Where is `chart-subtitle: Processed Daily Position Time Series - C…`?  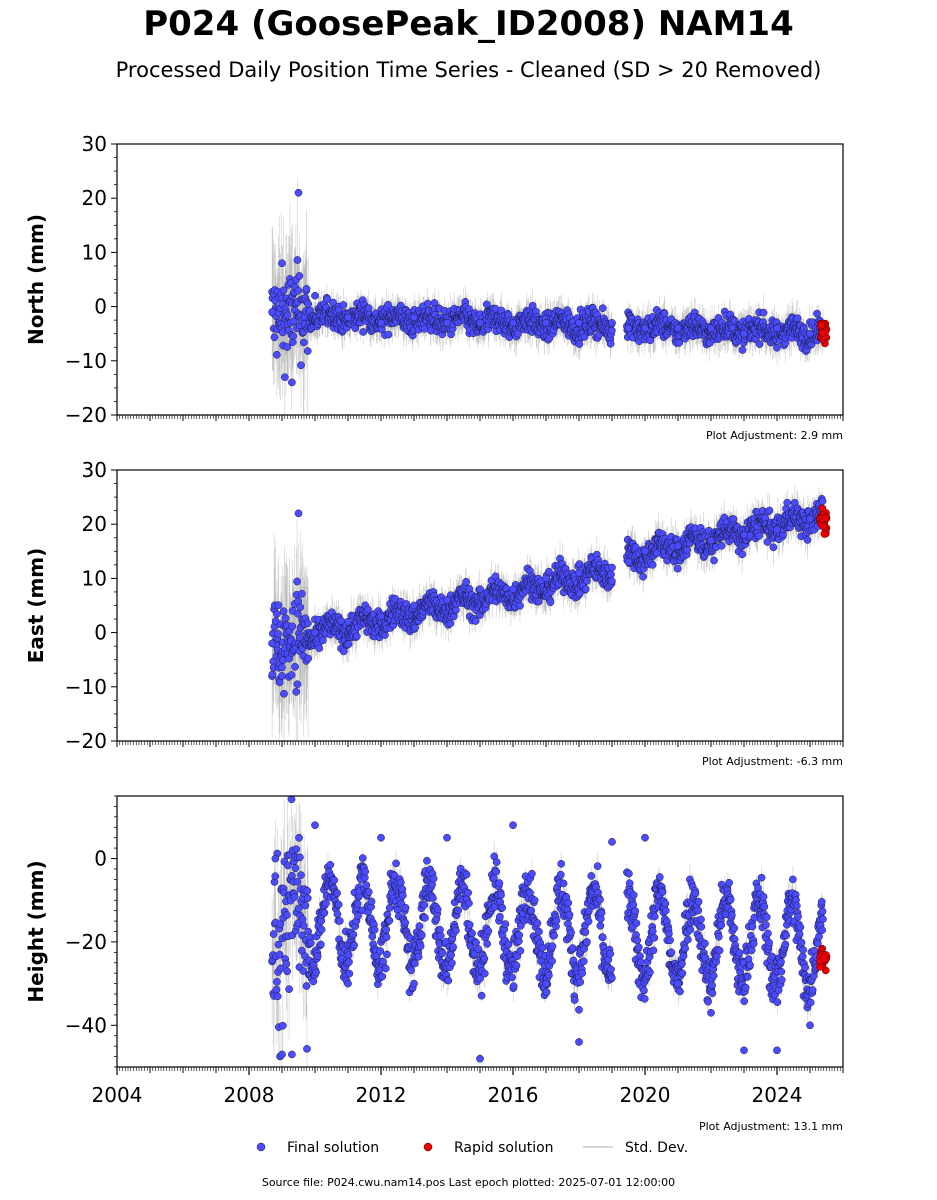 chart-subtitle: Processed Daily Position Time Series - C… is located at coordinates (468, 70).